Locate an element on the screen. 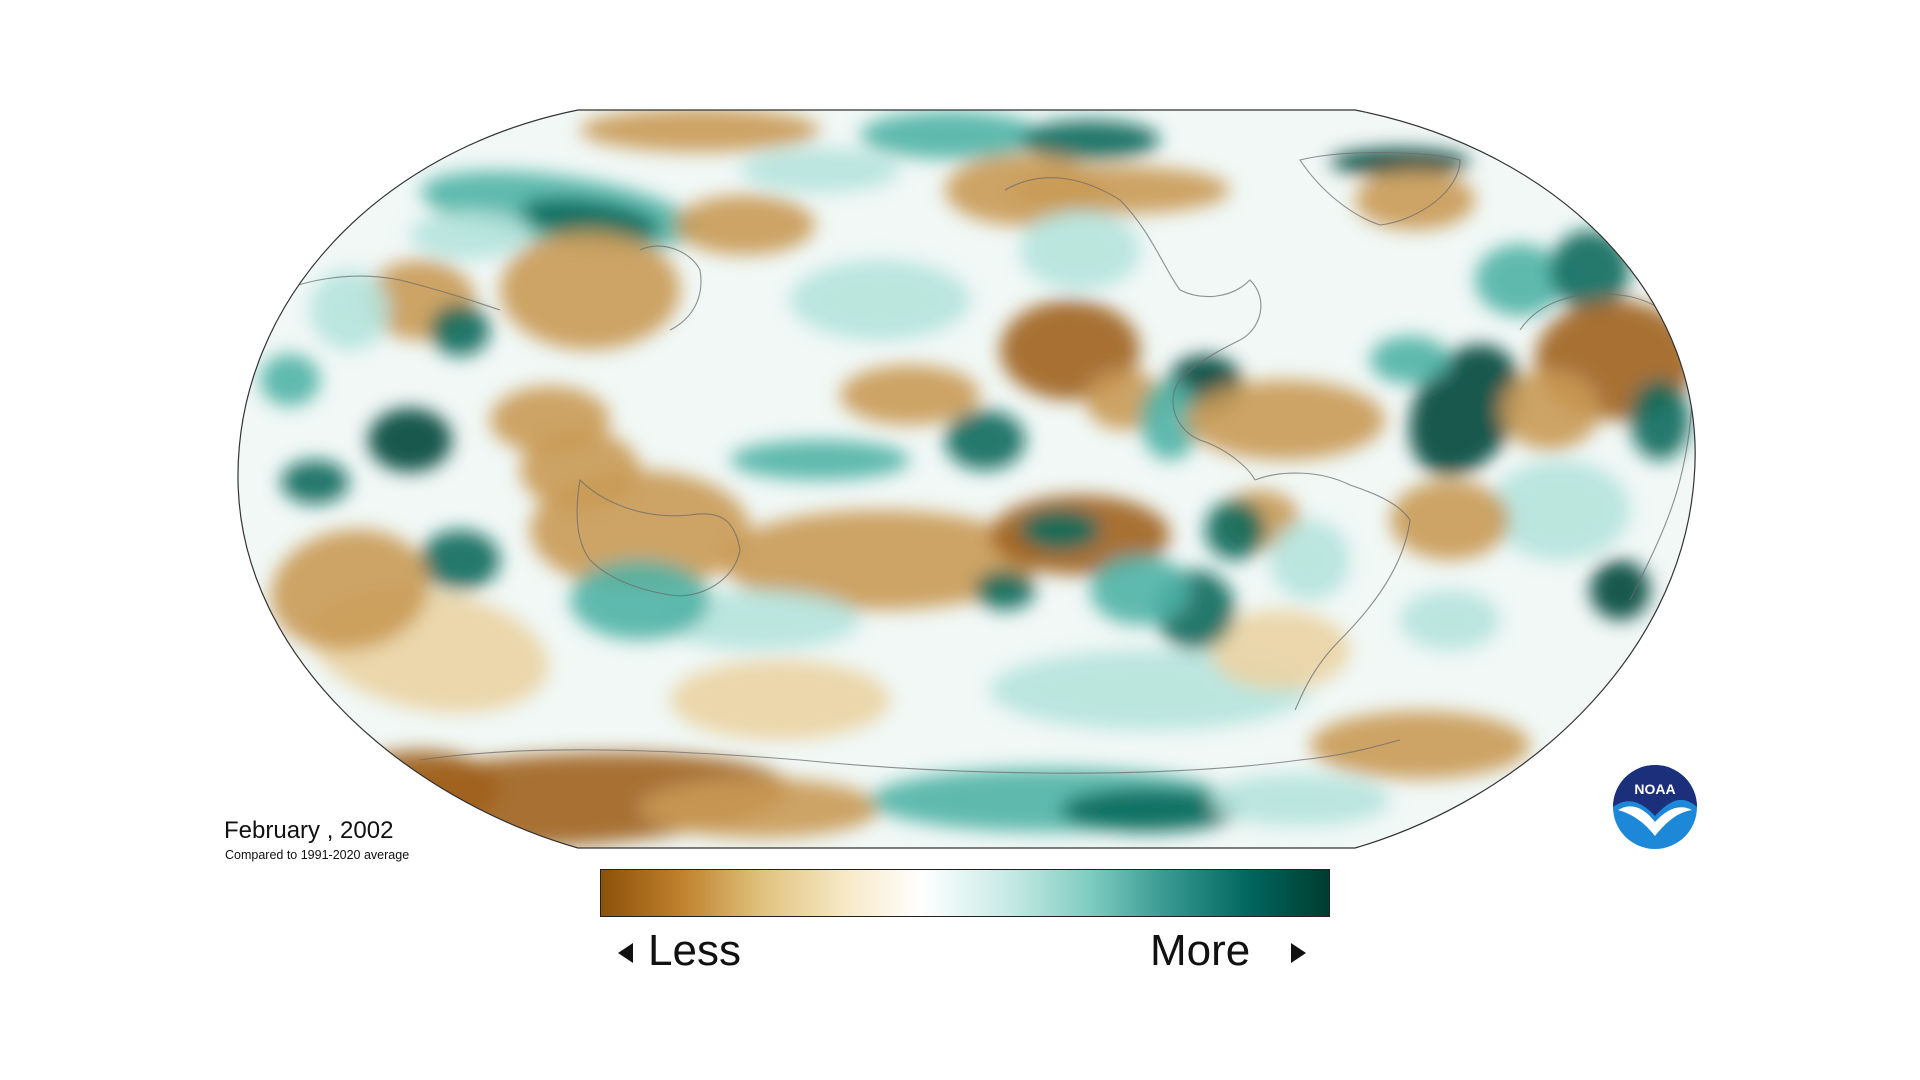 This screenshot has height=1080, width=1920. map-baseline-caption: Compared to 1991-2020 average is located at coordinates (317, 855).